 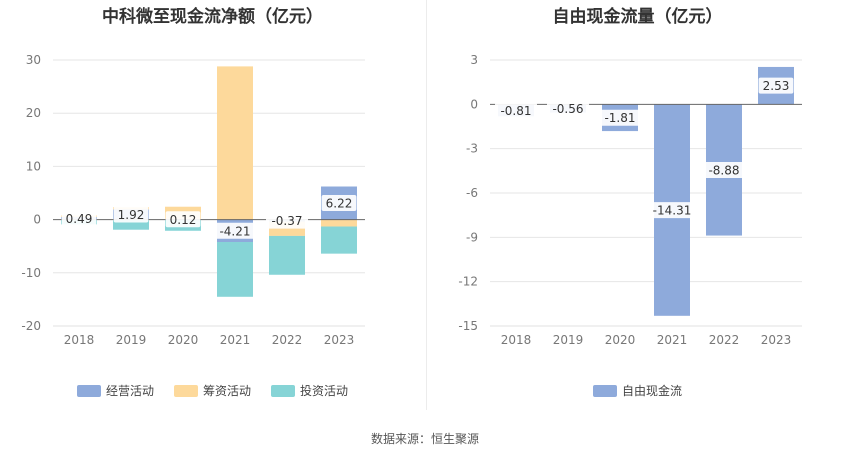 I want to click on data-label-2019: 1.92, so click(x=131, y=215).